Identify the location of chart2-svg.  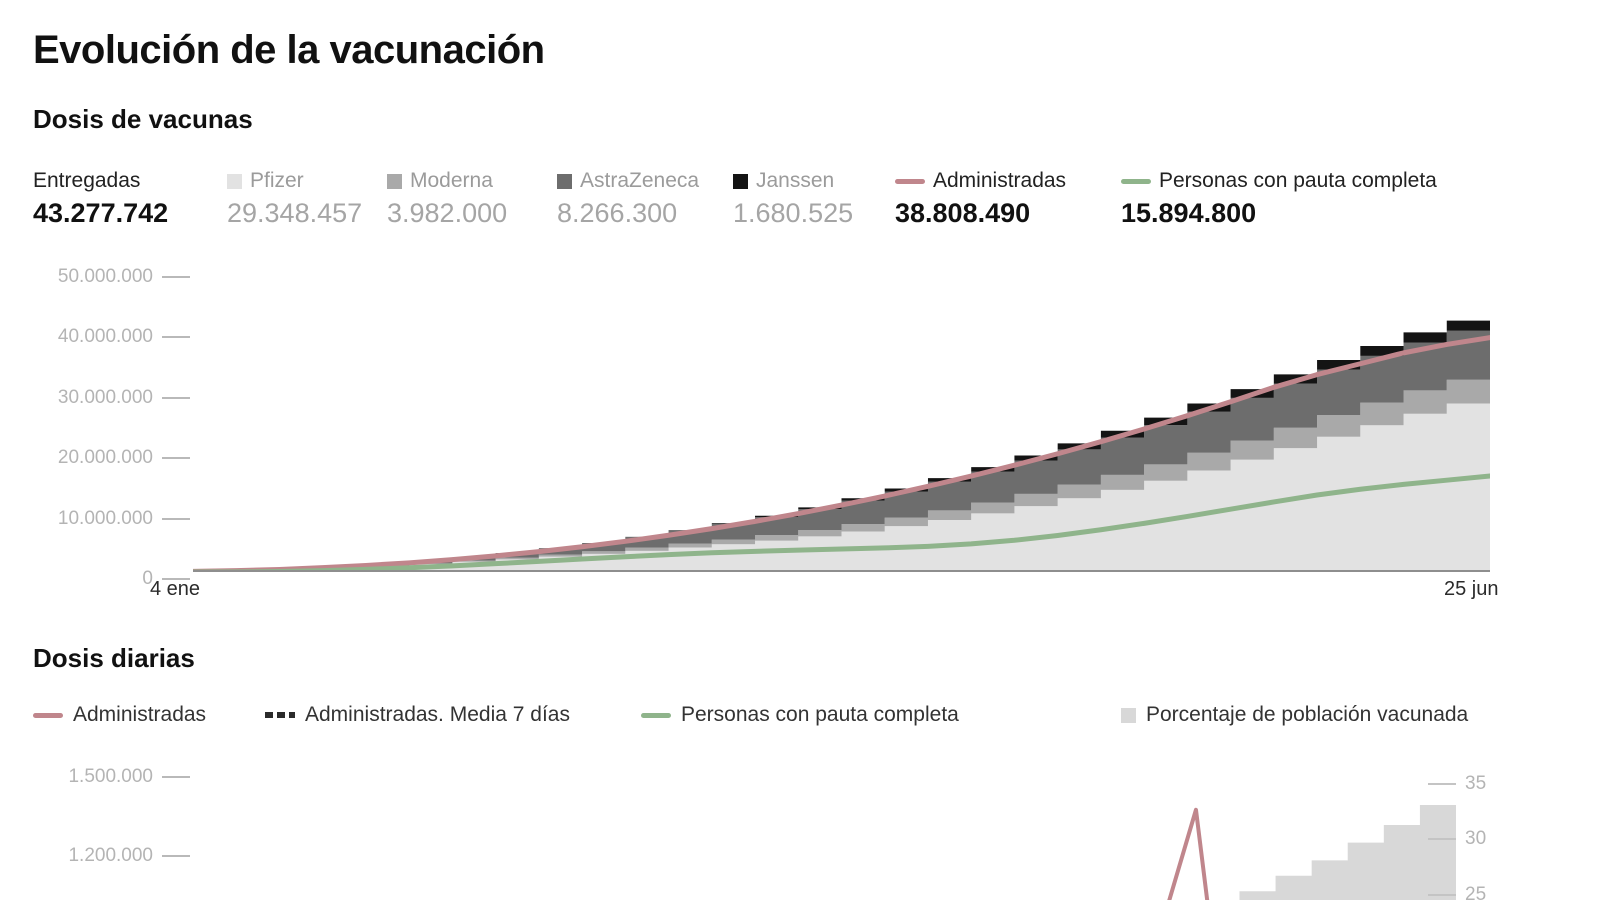
(1311, 844).